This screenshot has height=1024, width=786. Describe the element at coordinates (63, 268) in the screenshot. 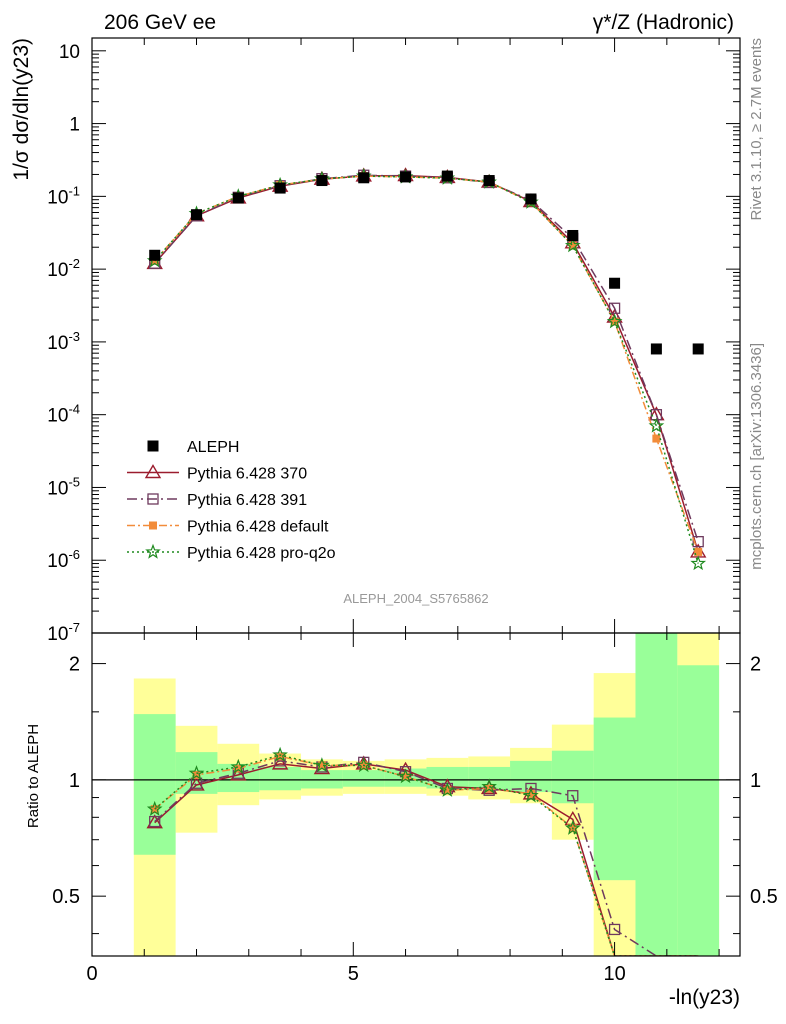

I see `y-tick-label: 10⁻²` at that location.